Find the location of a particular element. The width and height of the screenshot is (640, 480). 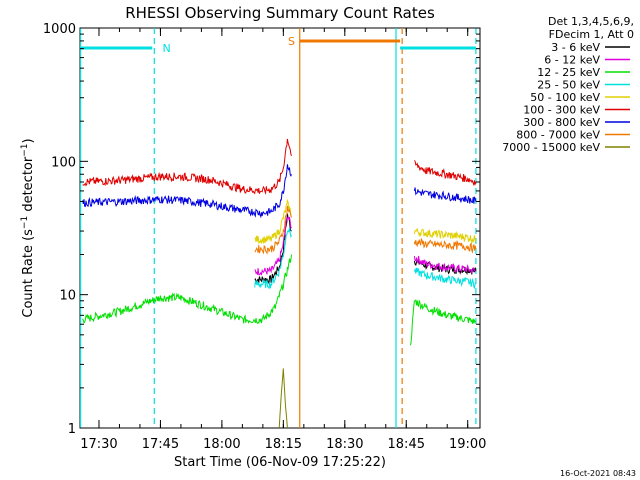

legend-item-label: 300 - 800 keV is located at coordinates (561, 122).